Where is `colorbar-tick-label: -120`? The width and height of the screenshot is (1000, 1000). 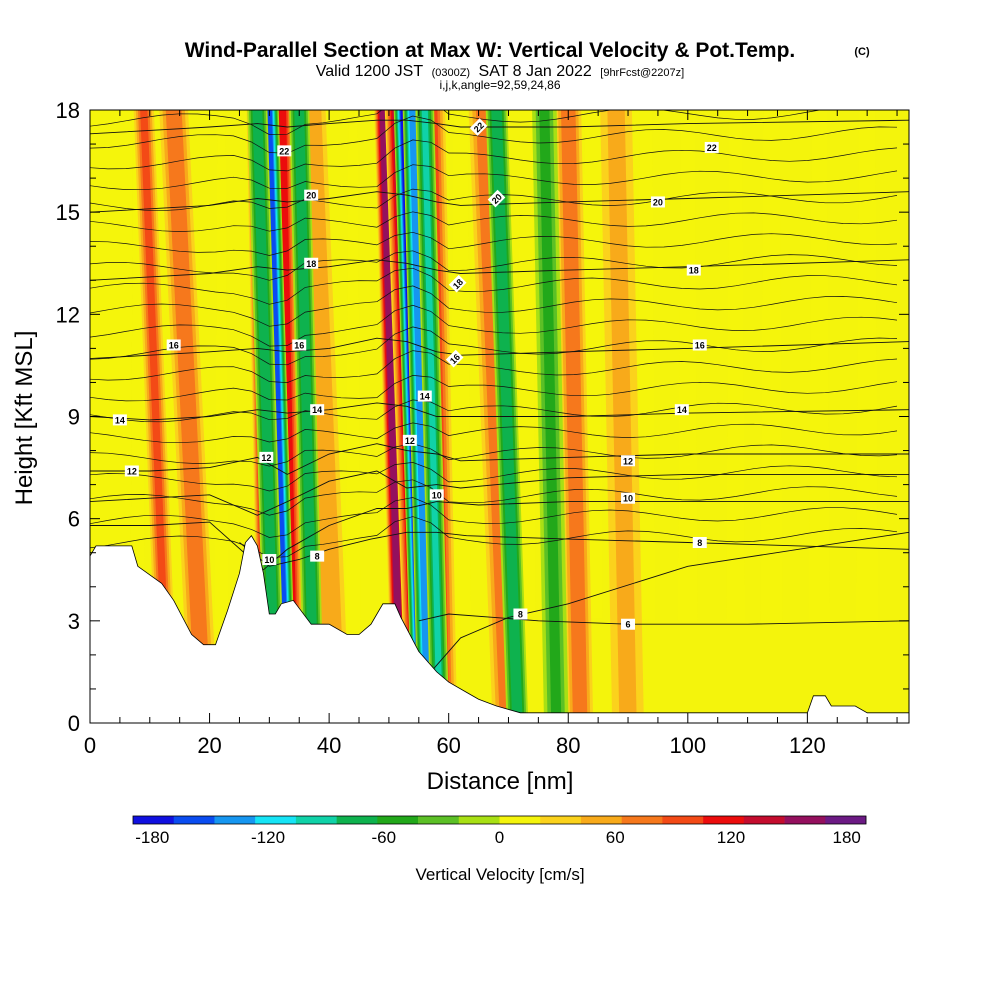
colorbar-tick-label: -120 is located at coordinates (268, 837).